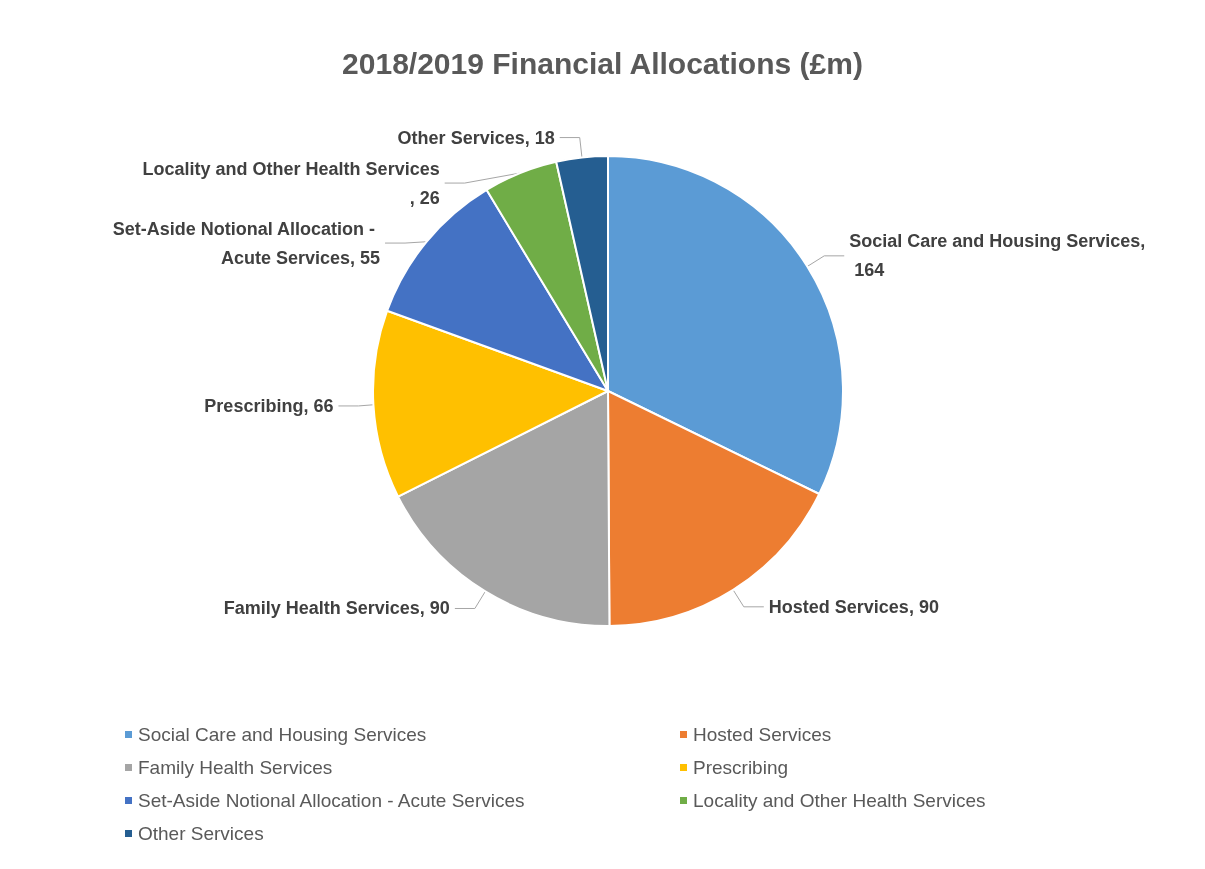 The image size is (1205, 869). What do you see at coordinates (331, 800) in the screenshot?
I see `legend-label: Set-Aside Notional Allocation - Acute Services` at bounding box center [331, 800].